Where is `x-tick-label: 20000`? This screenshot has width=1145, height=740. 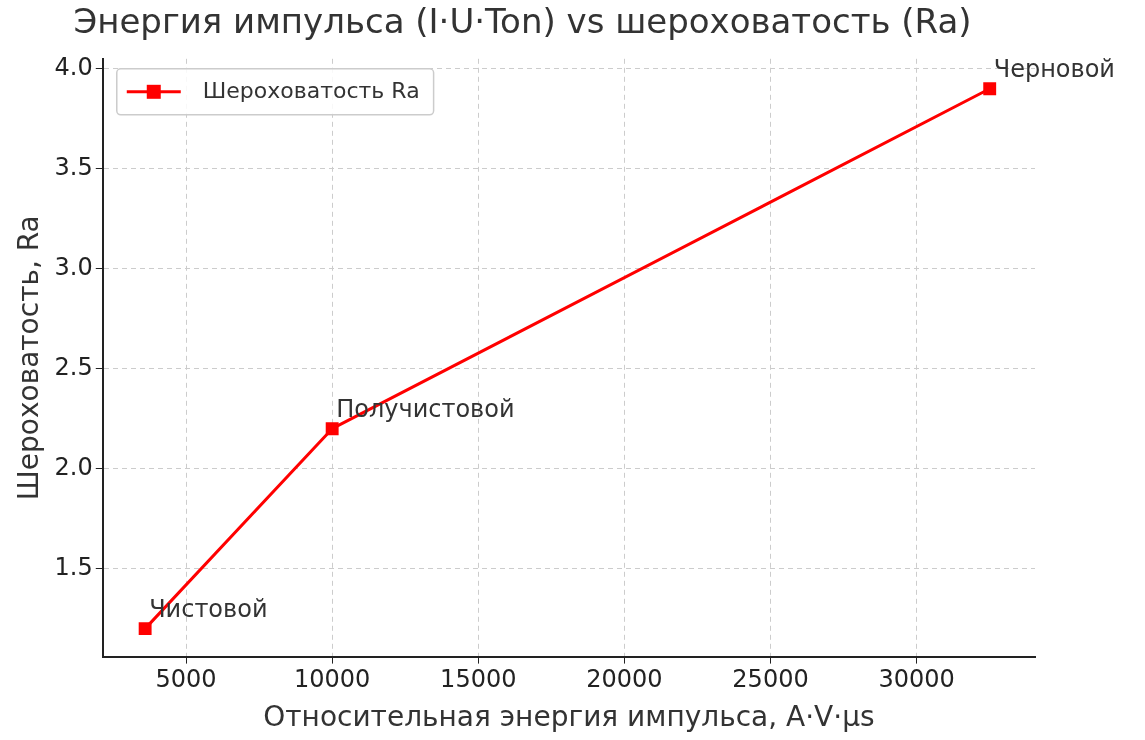
x-tick-label: 20000 is located at coordinates (624, 679).